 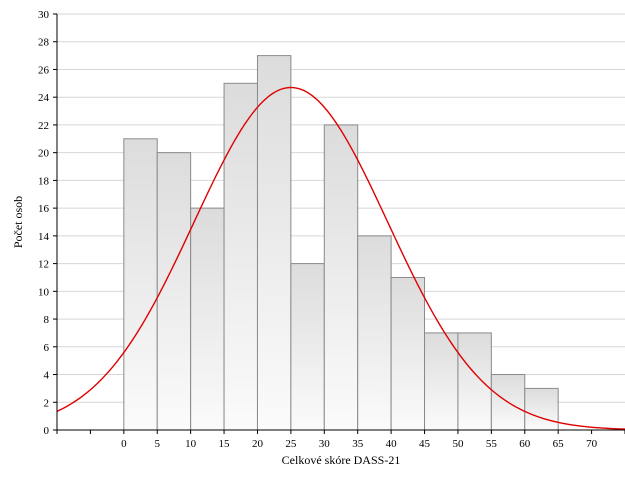 I want to click on x-tick-label: 70, so click(x=592, y=444).